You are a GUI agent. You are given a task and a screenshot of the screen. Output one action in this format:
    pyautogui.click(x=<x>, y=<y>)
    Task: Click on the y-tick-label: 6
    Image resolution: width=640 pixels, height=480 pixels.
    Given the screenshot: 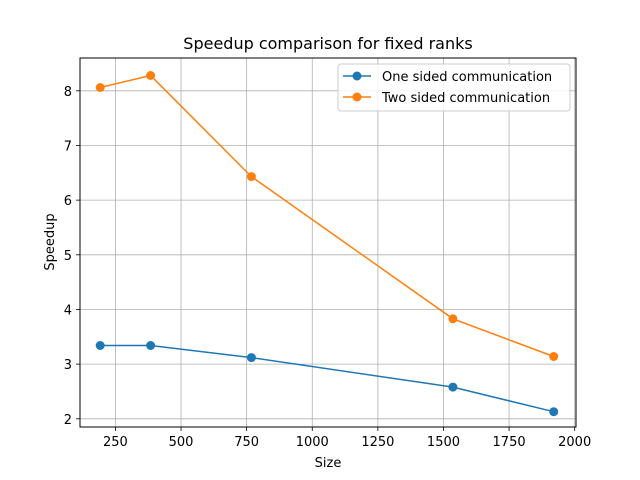 What is the action you would take?
    pyautogui.click(x=68, y=201)
    